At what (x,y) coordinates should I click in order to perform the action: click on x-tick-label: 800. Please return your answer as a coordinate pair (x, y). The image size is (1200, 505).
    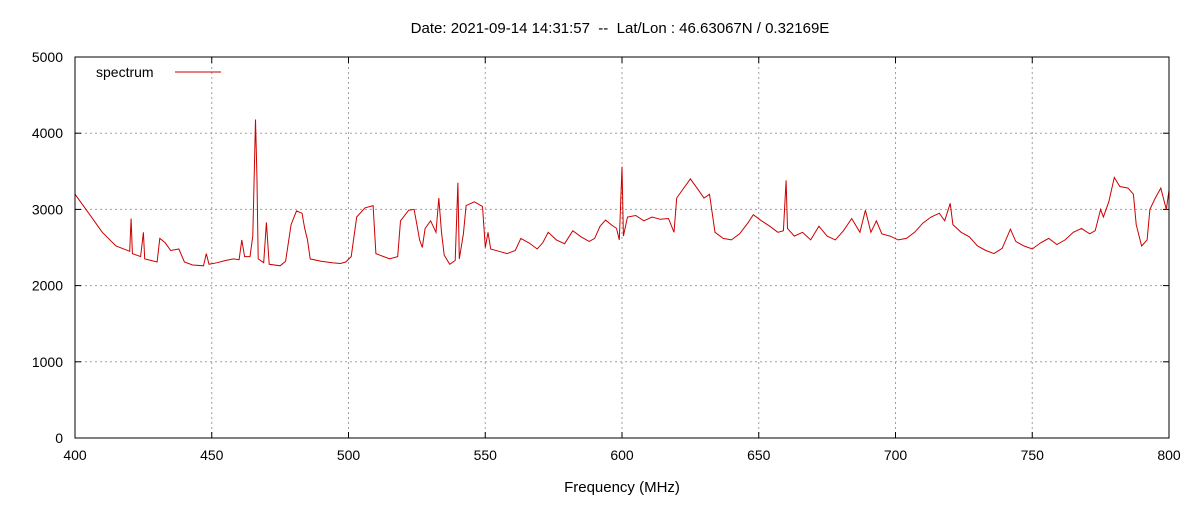
    Looking at the image, I should click on (1169, 455).